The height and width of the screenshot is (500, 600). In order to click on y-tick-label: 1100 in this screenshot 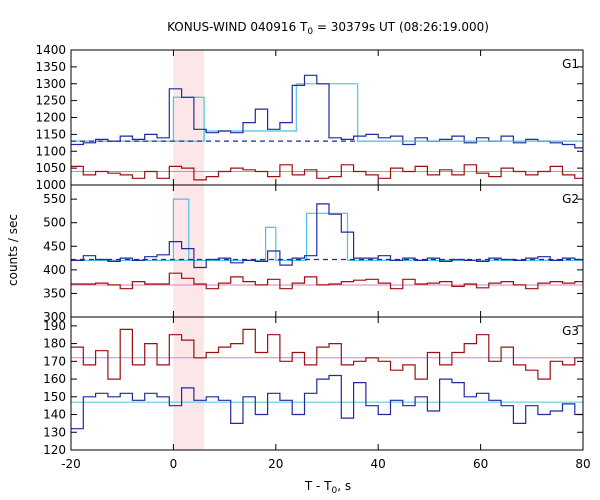, I will do `click(50, 151)`.